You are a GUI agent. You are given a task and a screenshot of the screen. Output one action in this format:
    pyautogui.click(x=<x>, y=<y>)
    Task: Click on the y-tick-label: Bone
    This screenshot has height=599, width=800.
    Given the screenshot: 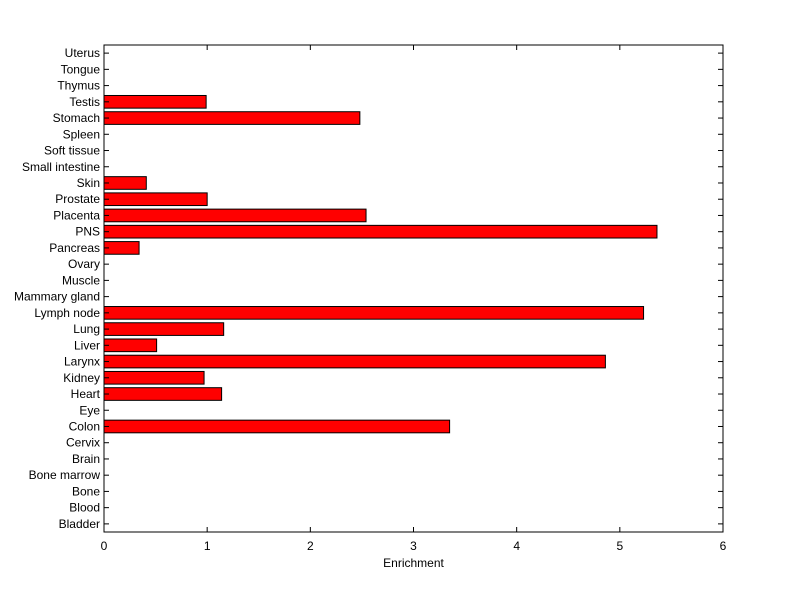 What is the action you would take?
    pyautogui.click(x=86, y=491)
    